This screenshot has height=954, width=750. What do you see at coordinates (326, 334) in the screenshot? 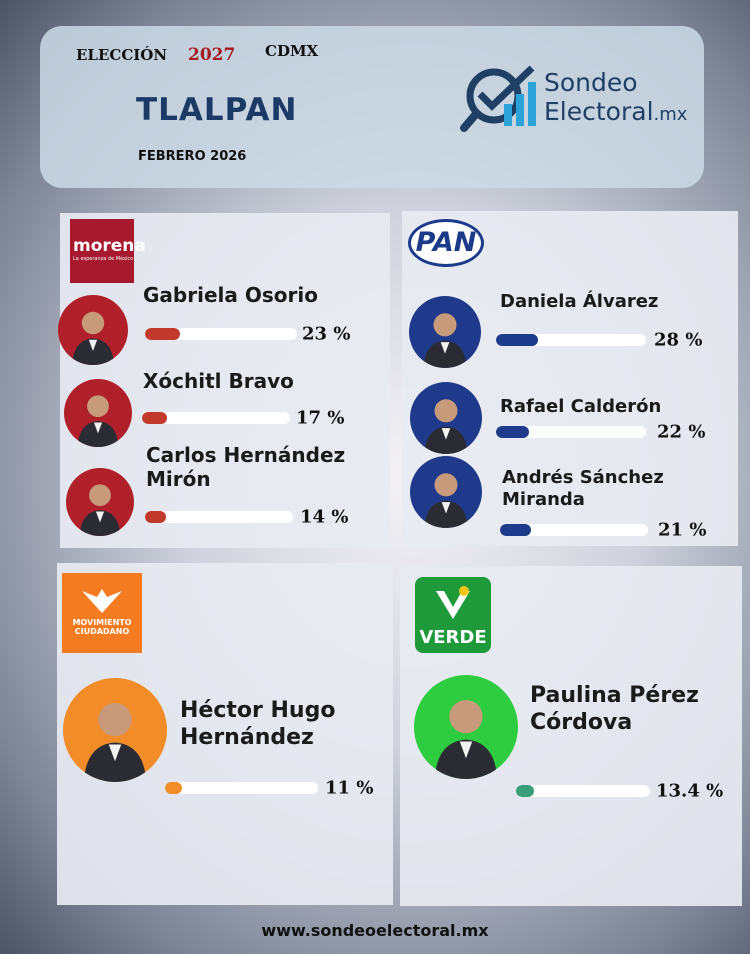
I see `value-label: 23 %` at bounding box center [326, 334].